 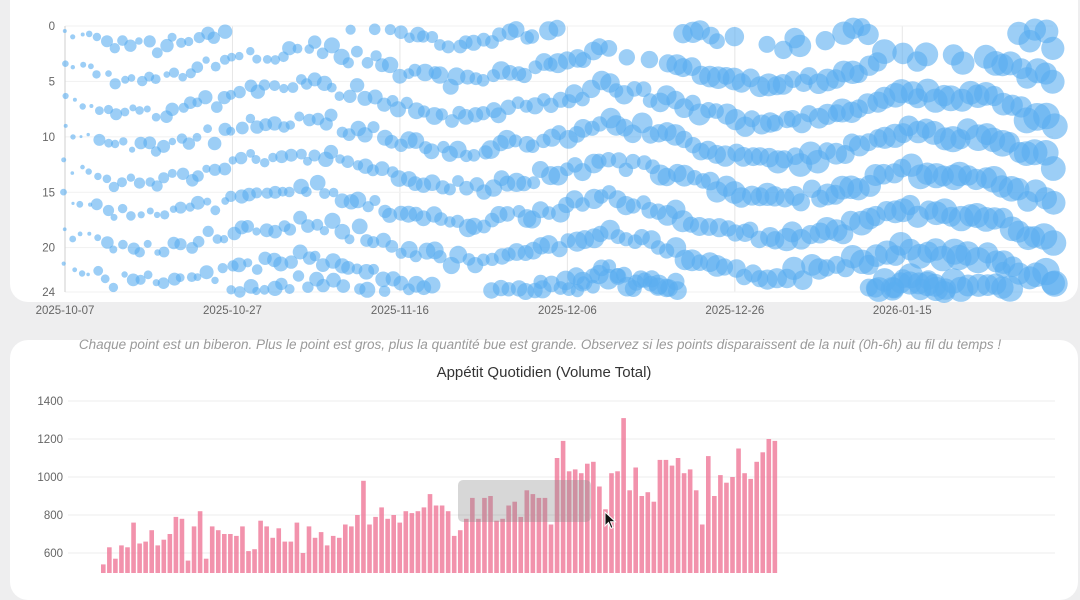 What do you see at coordinates (567, 311) in the screenshot?
I see `scatter-x-tick-label: 2025-12-06` at bounding box center [567, 311].